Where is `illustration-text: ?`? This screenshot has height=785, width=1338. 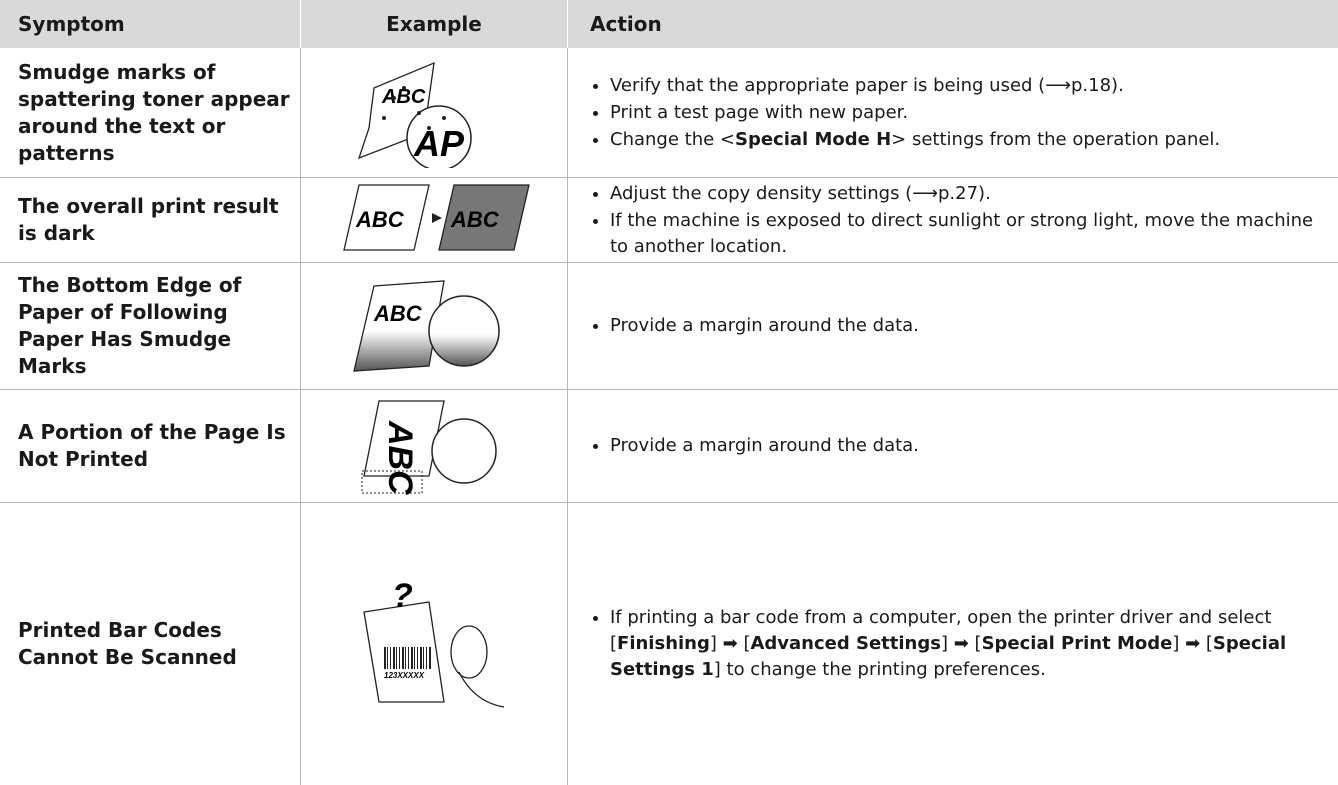 illustration-text: ? is located at coordinates (402, 596).